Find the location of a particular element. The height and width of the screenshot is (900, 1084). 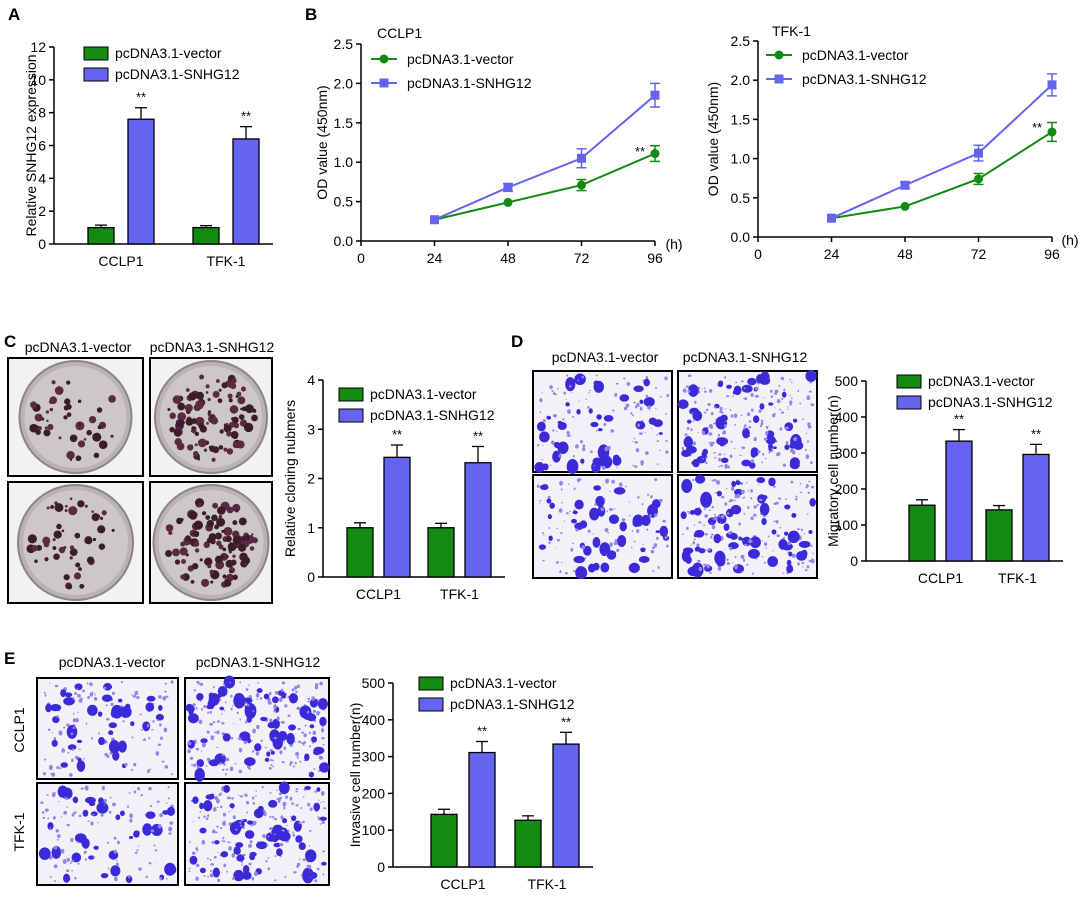

panel-label-b: B is located at coordinates (311, 14).